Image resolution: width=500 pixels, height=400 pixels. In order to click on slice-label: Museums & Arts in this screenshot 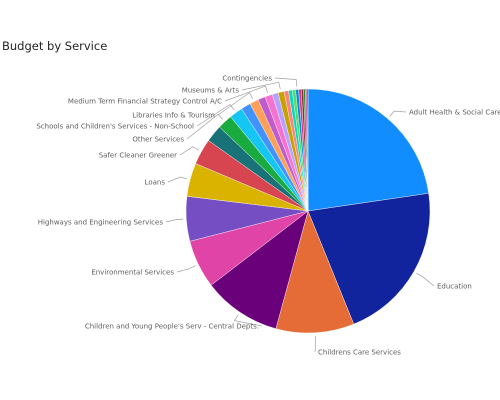, I will do `click(211, 91)`.